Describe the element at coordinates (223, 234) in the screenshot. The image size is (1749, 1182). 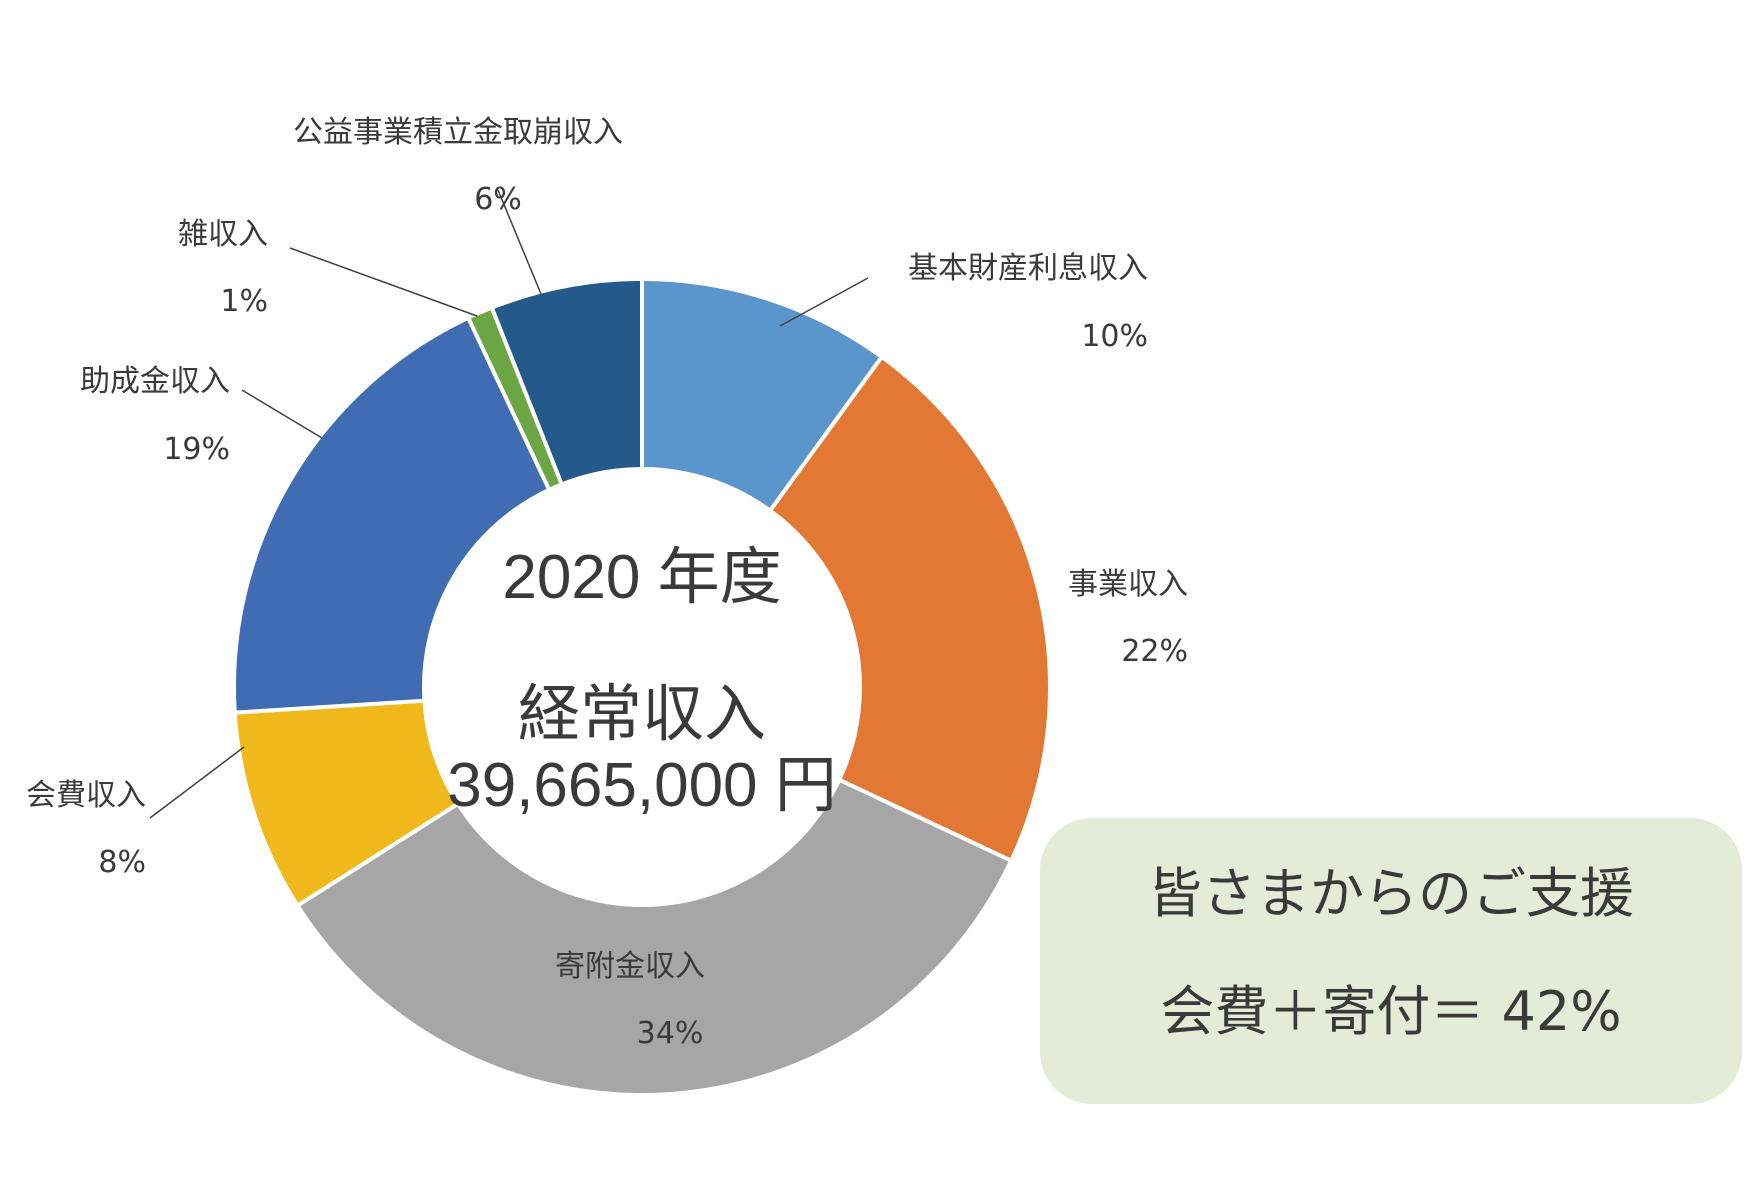
I see `slice-label-5: 雑収入` at that location.